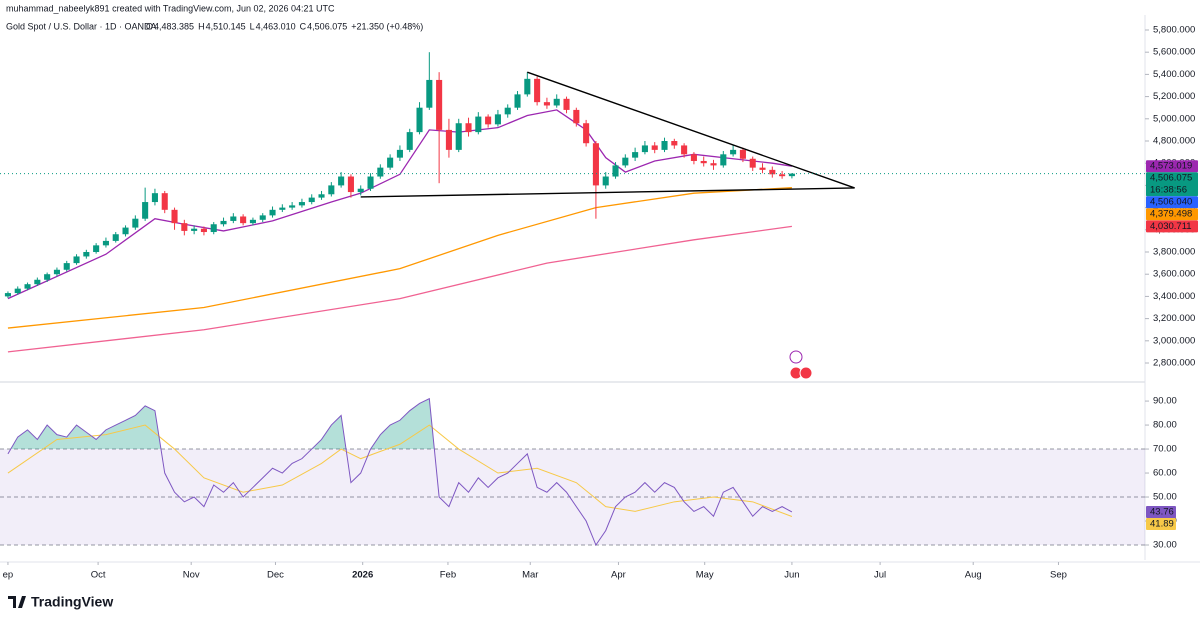  Describe the element at coordinates (705, 575) in the screenshot. I see `x-tick-label: May` at that location.